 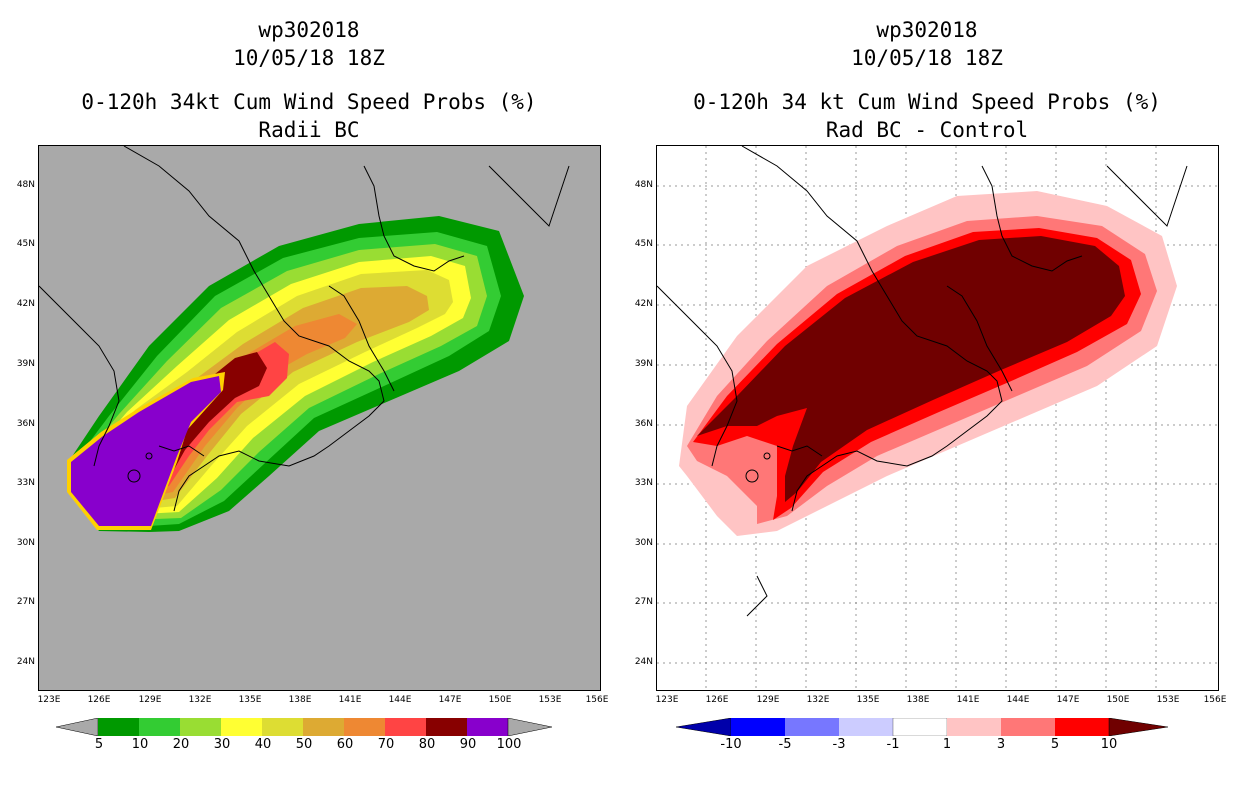 What do you see at coordinates (295, 374) in the screenshot?
I see `probability-bands` at bounding box center [295, 374].